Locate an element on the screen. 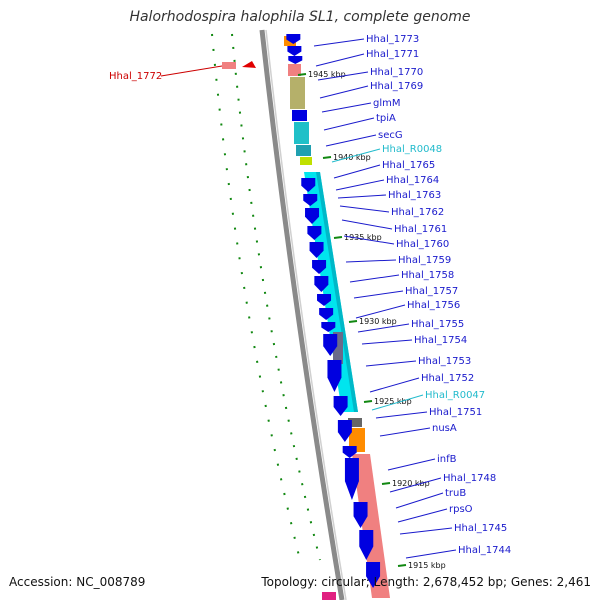  gene-label-hhal_1771: Hhal_1771 is located at coordinates (392, 54).